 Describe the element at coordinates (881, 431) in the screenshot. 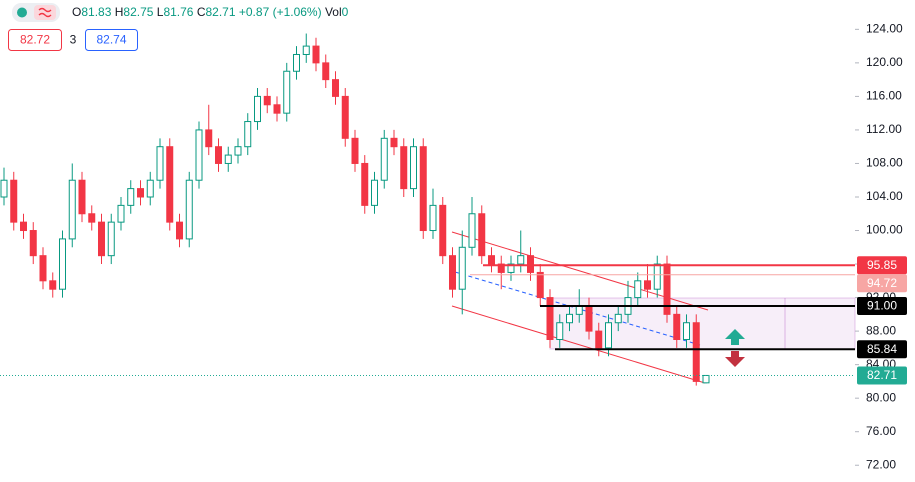

I see `y-tick-label: 76.00` at that location.